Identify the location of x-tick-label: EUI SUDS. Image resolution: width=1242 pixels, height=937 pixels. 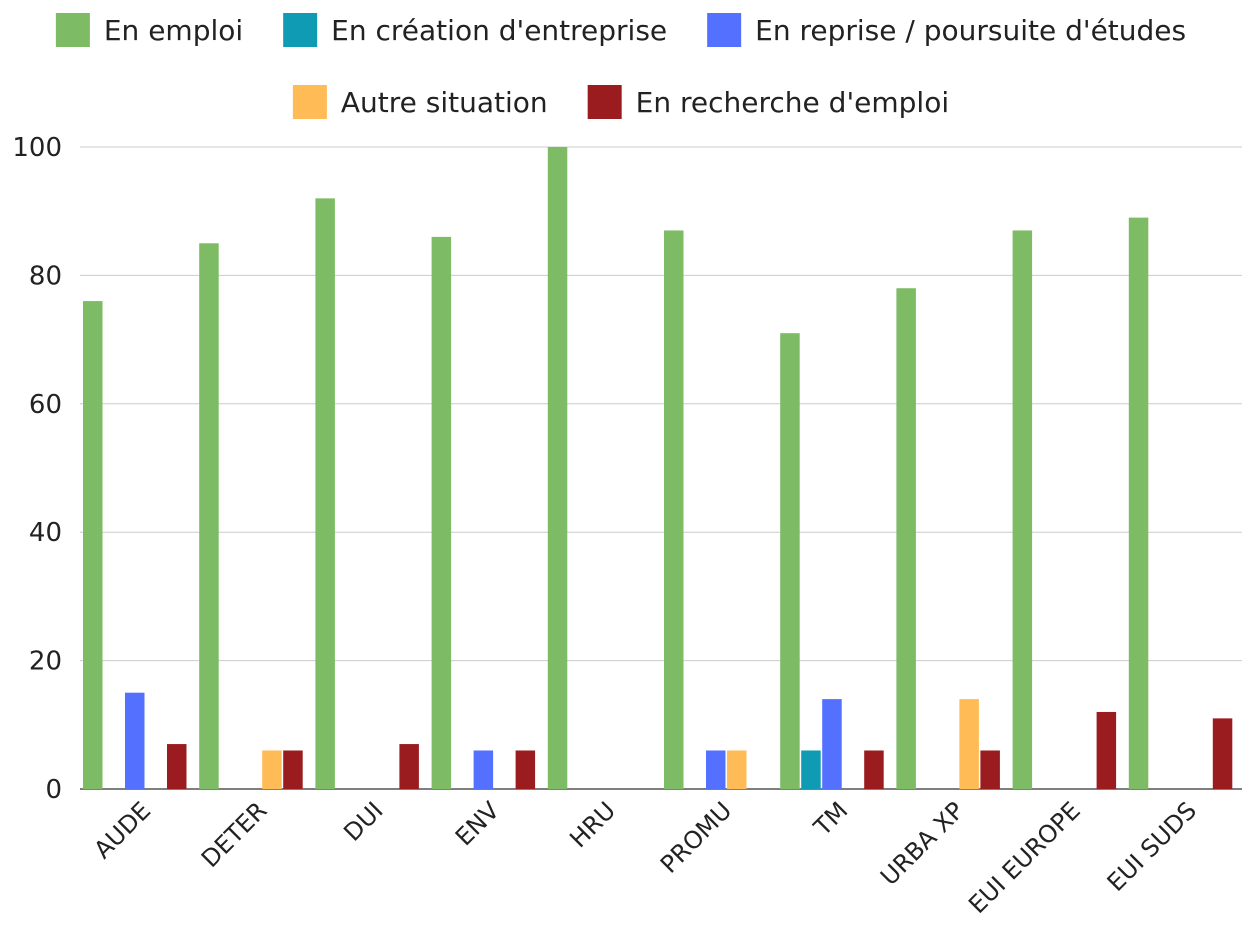
(1152, 846).